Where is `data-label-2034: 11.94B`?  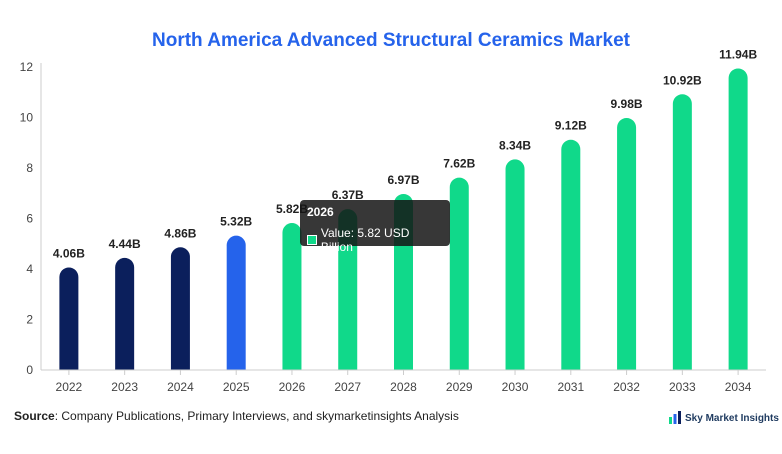 data-label-2034: 11.94B is located at coordinates (738, 55).